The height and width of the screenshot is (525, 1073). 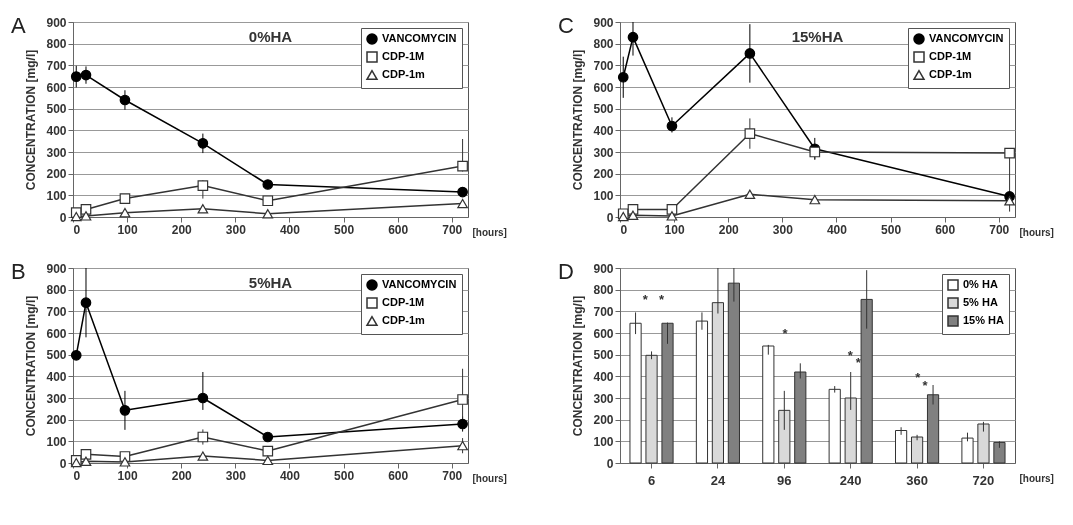 What do you see at coordinates (784, 480) in the screenshot?
I see `x-tick-label: 96` at bounding box center [784, 480].